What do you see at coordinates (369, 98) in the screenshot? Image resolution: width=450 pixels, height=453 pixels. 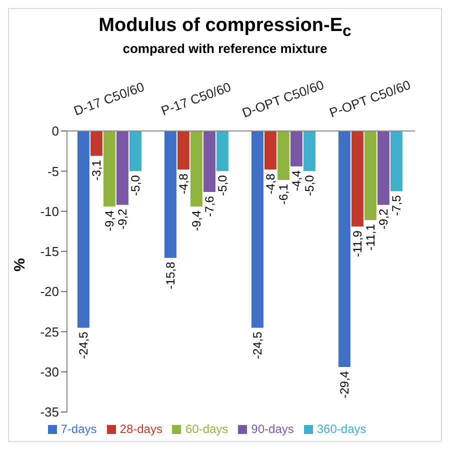 I see `x-tick-label: P-OPT C50/60` at bounding box center [369, 98].